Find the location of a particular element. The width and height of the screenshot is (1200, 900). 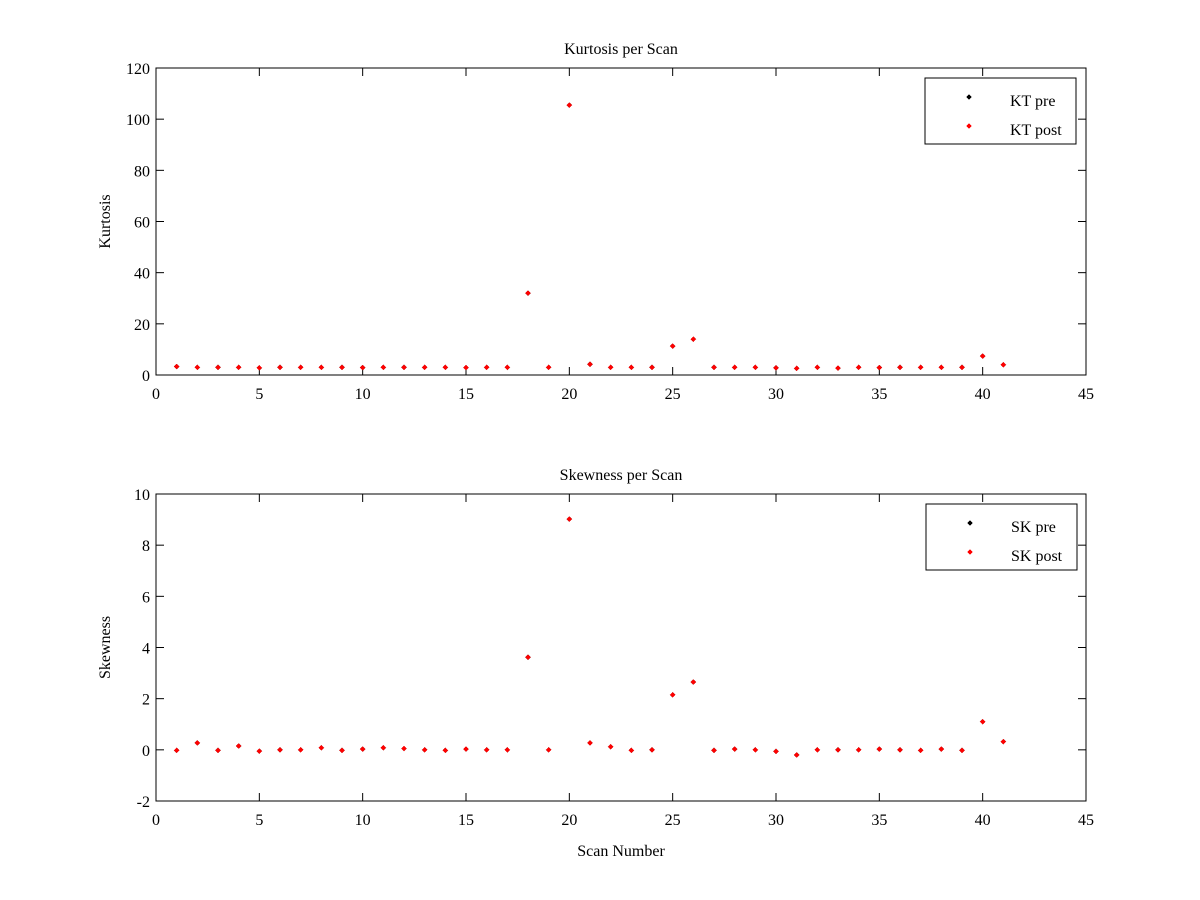

skewness-x-tick-label: 35 is located at coordinates (879, 820).